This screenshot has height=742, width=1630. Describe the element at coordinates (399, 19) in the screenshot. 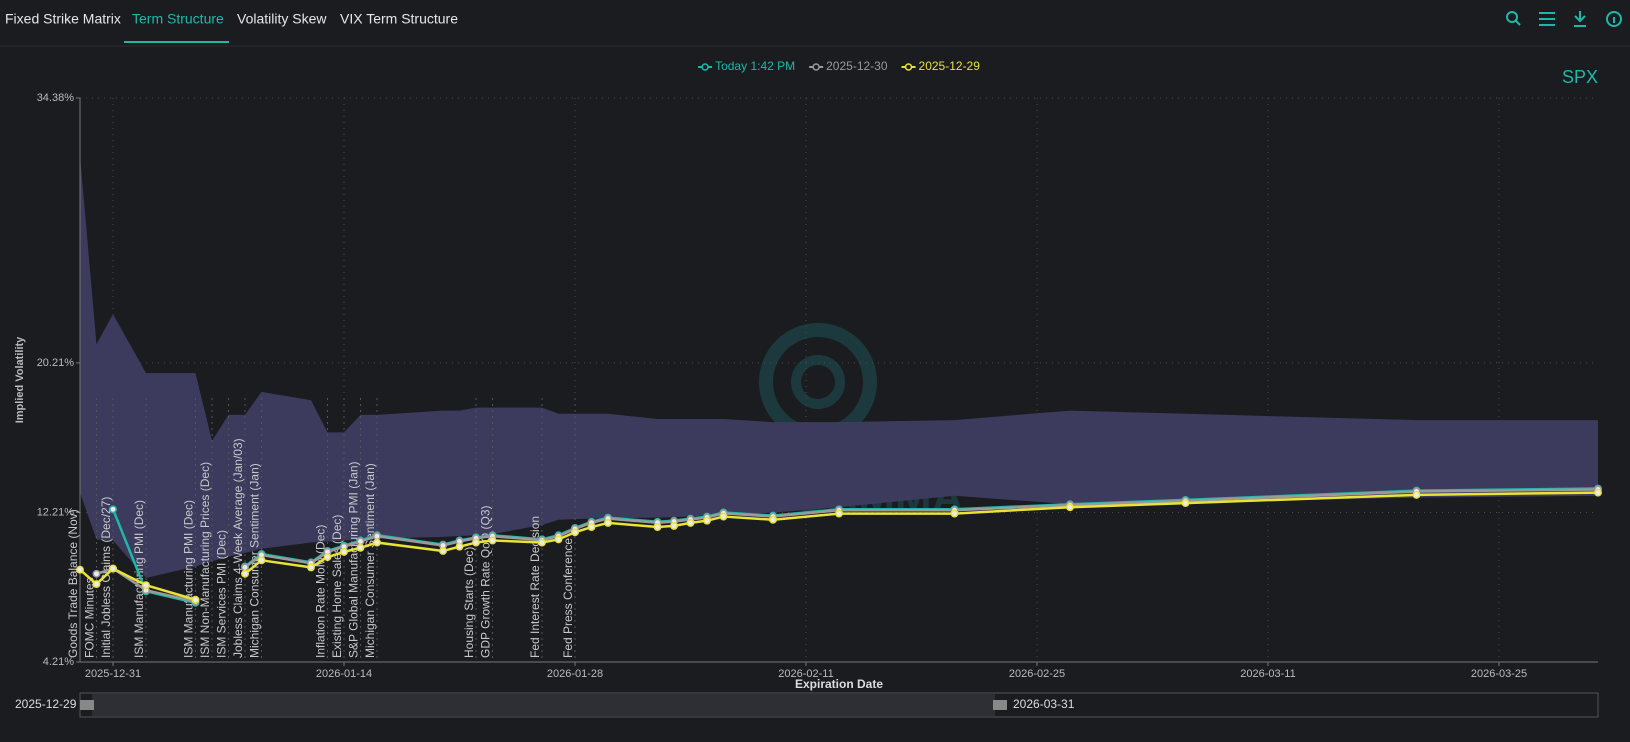

I see `nav-tab: VIX Term Structure` at that location.